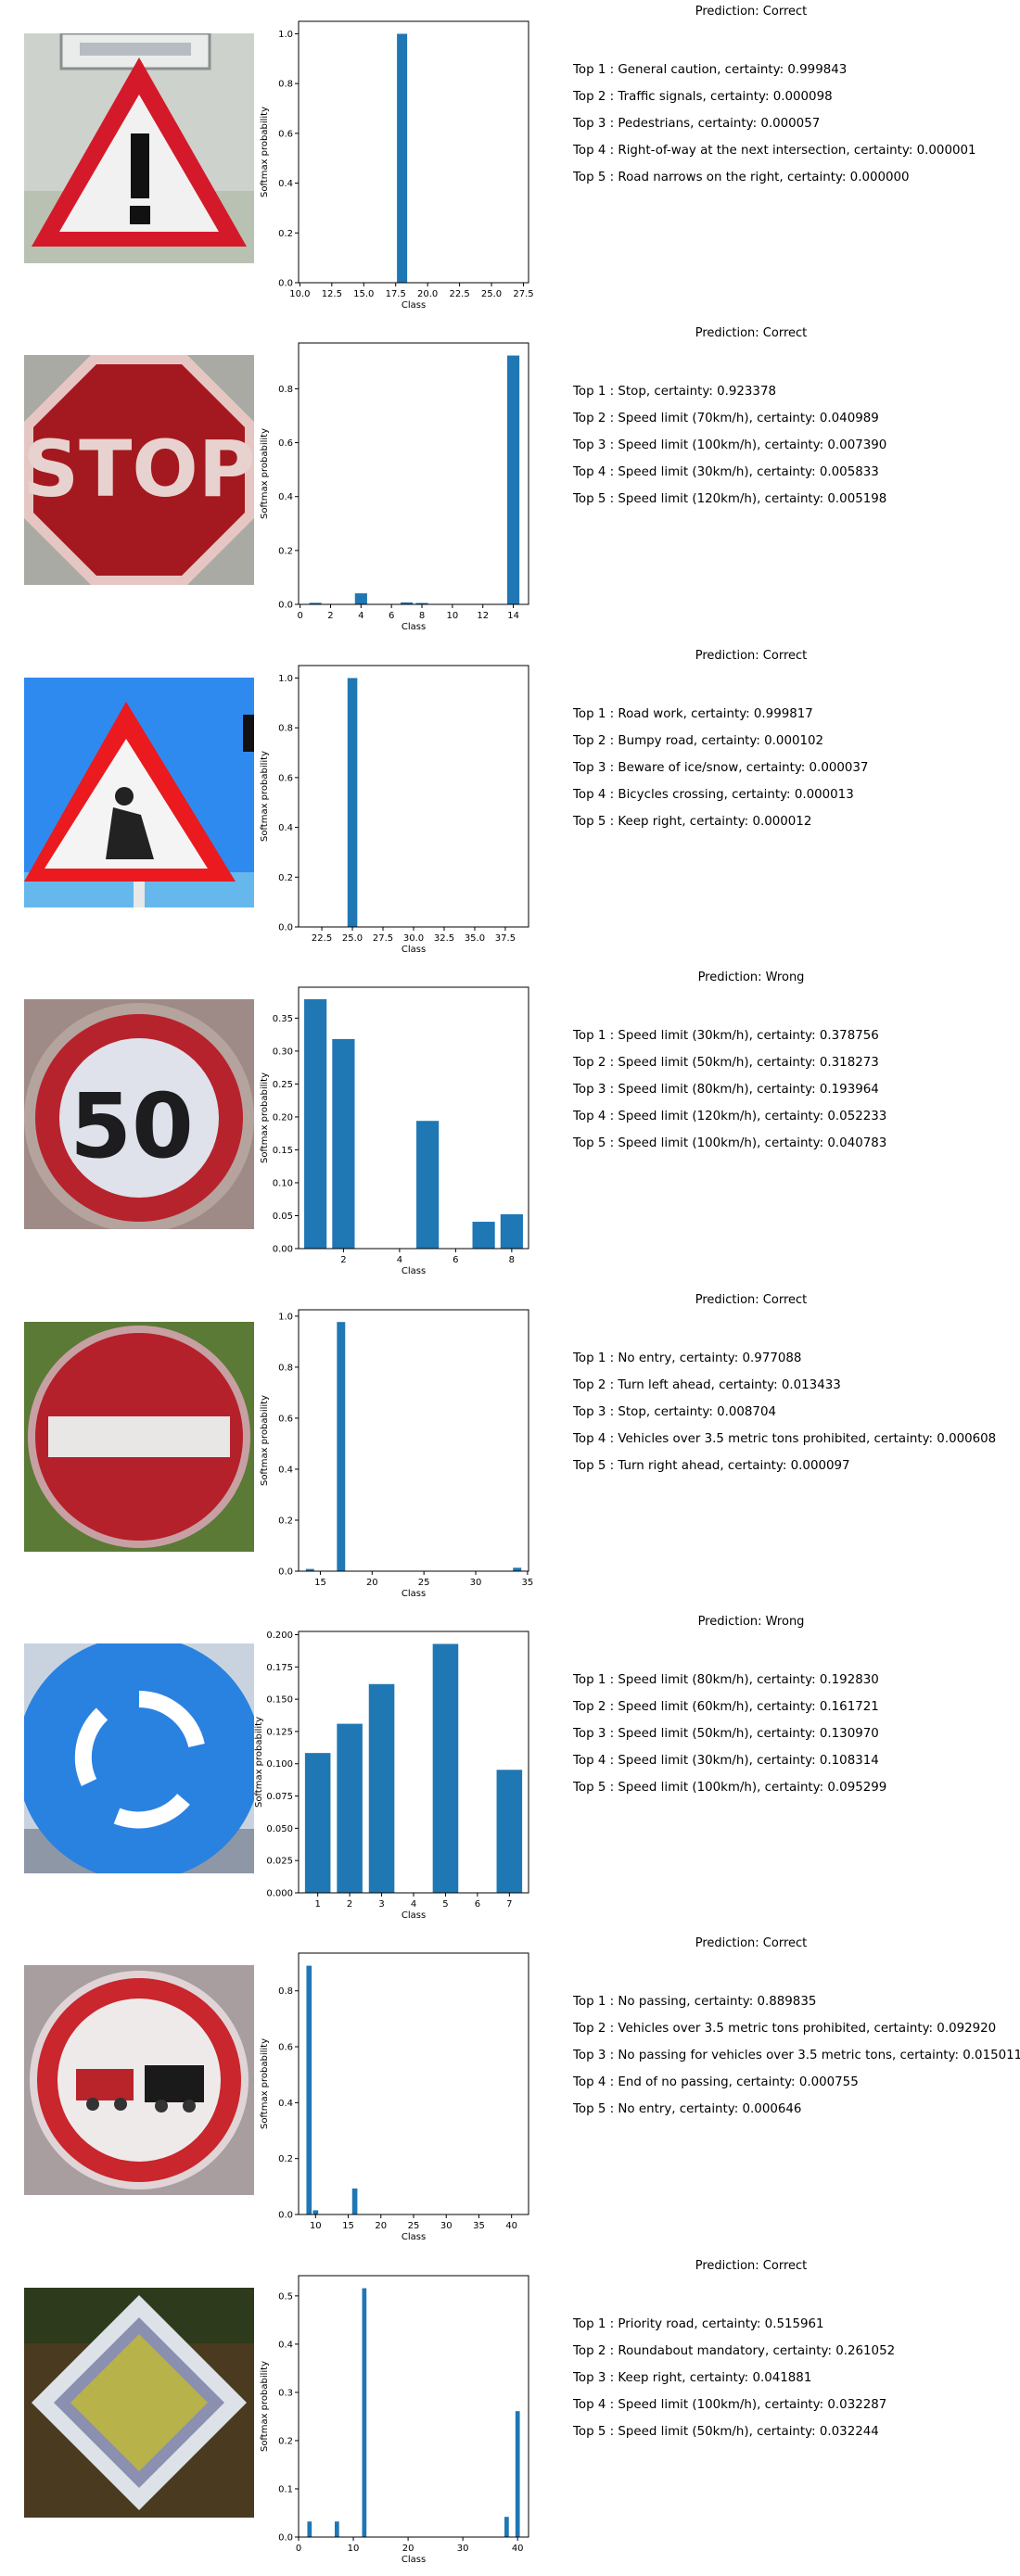 This screenshot has width=1020, height=2576. I want to click on x-tick-label: 22.5, so click(459, 294).